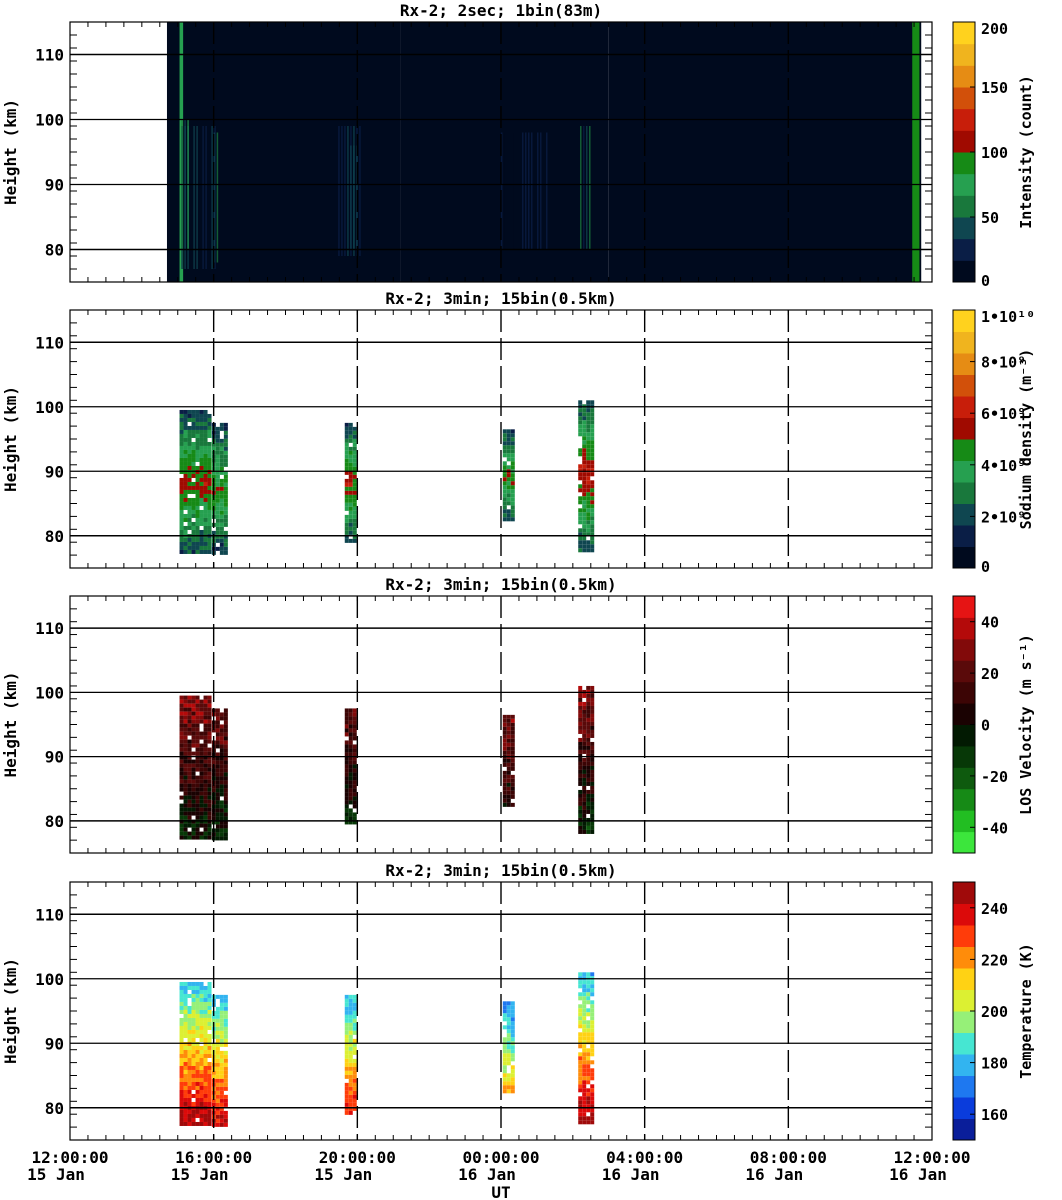 This screenshot has height=1200, width=1062. Describe the element at coordinates (213, 1157) in the screenshot. I see `x-tick-label-time: 16:00:00` at that location.